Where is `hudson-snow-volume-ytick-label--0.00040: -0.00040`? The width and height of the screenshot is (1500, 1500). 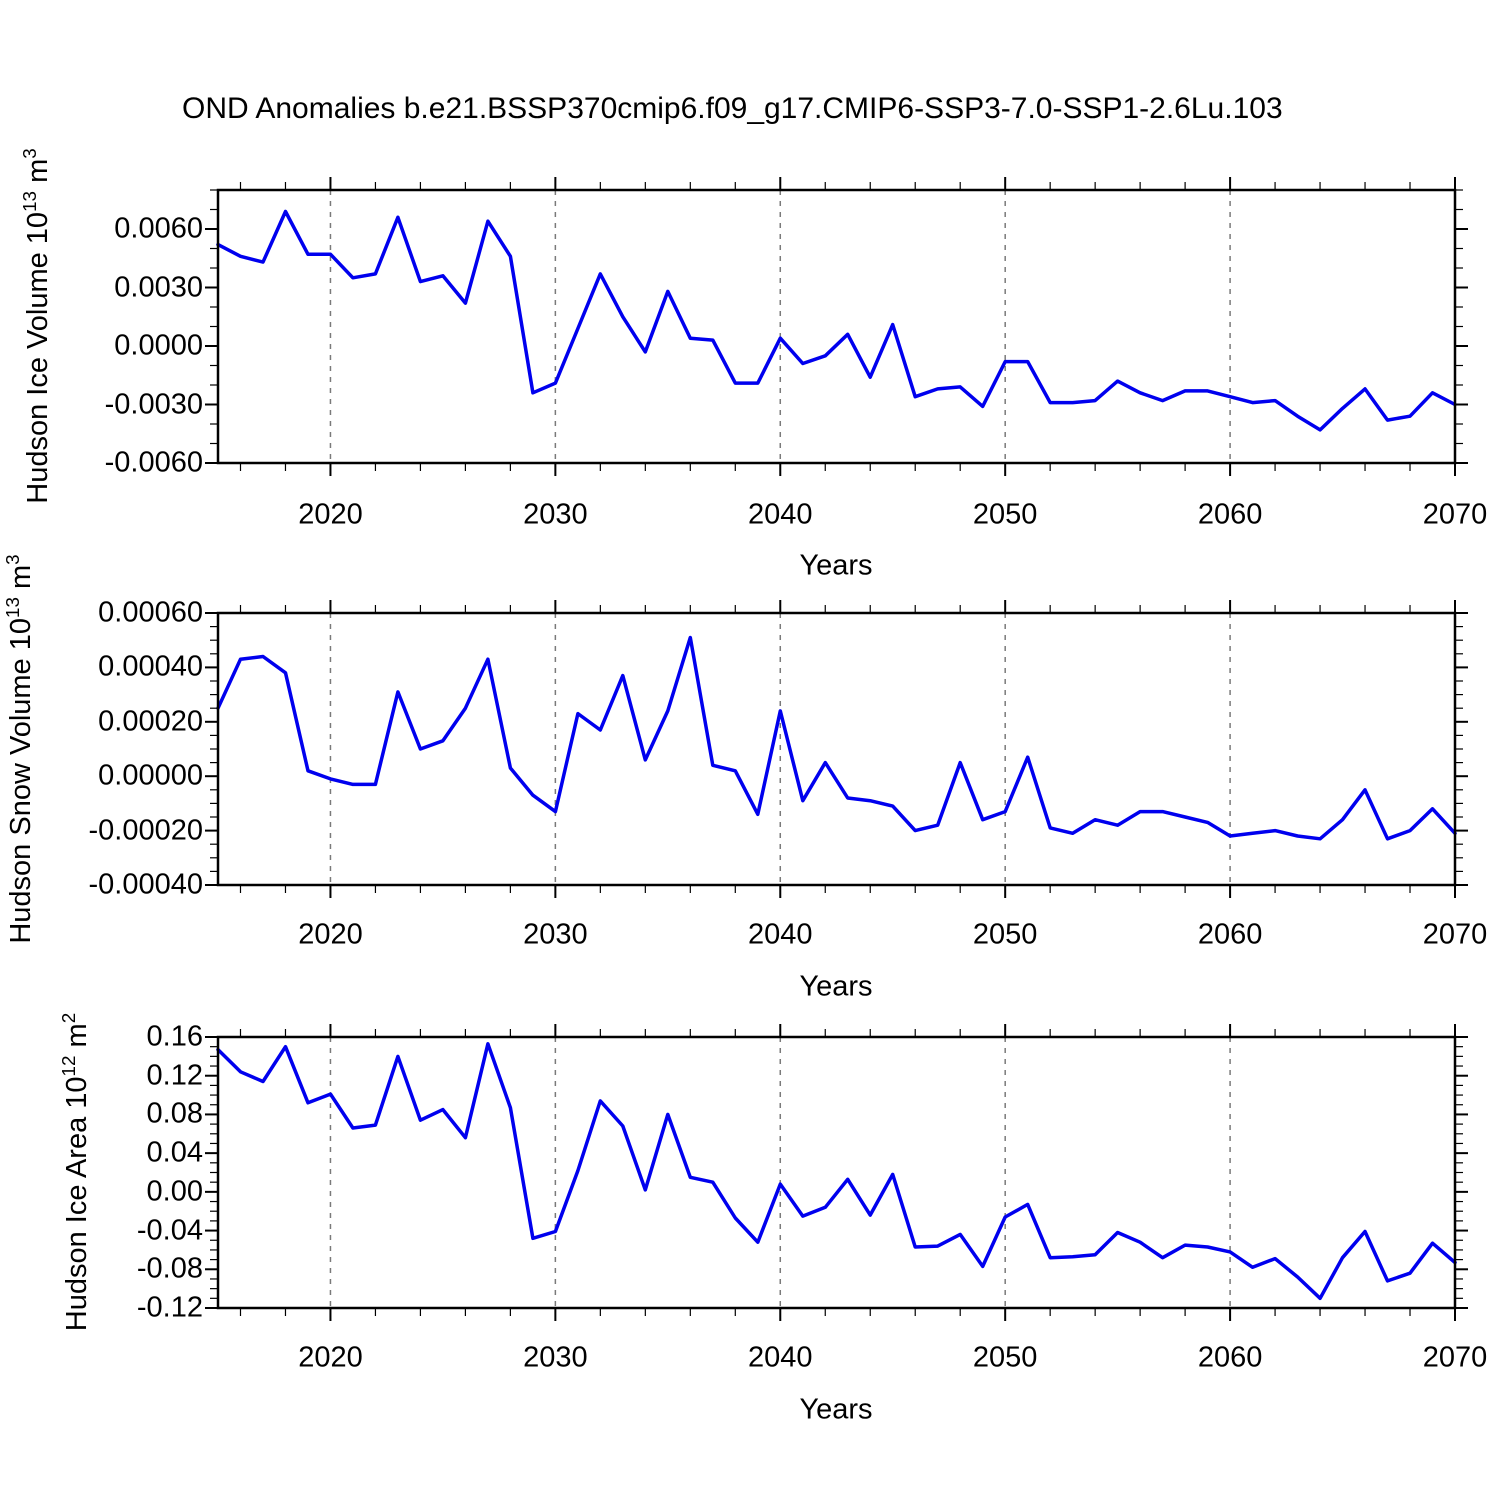 hudson-snow-volume-ytick-label--0.00040: -0.00040 is located at coordinates (146, 884).